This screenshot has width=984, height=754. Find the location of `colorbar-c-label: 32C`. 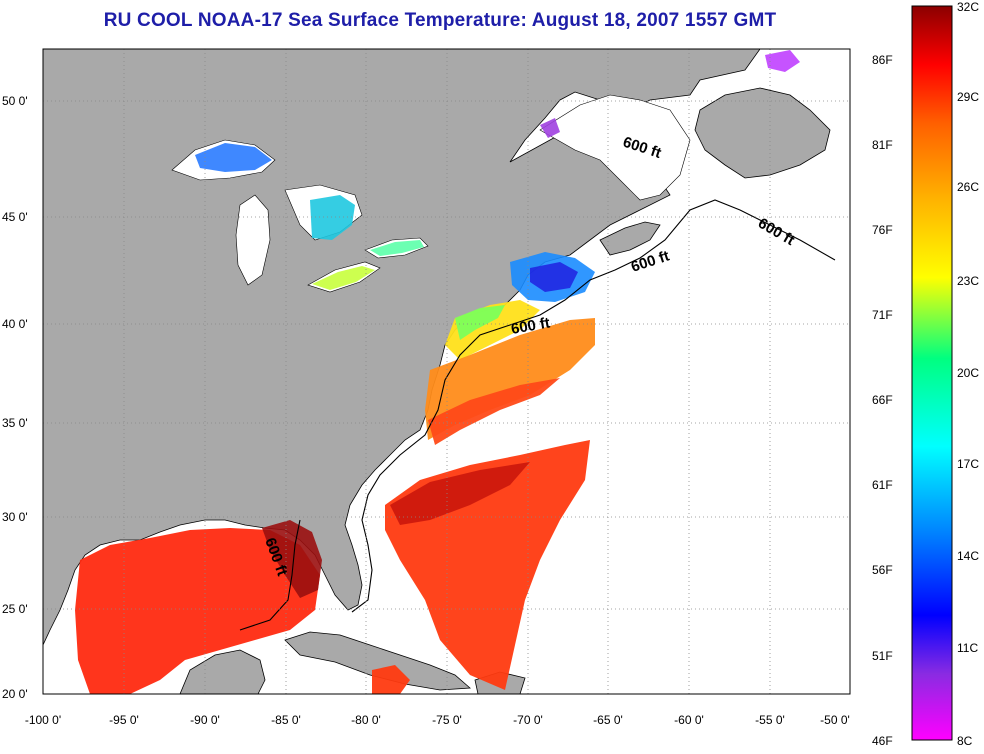

colorbar-c-label: 32C is located at coordinates (968, 7).